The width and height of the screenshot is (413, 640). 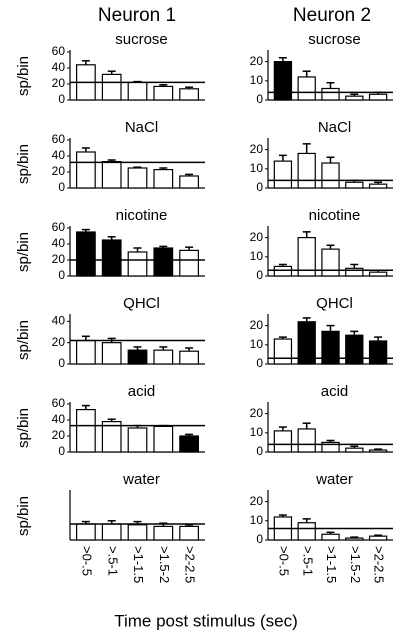 I want to click on x-axis-title: Time post stimulus (sec), so click(x=206, y=620).